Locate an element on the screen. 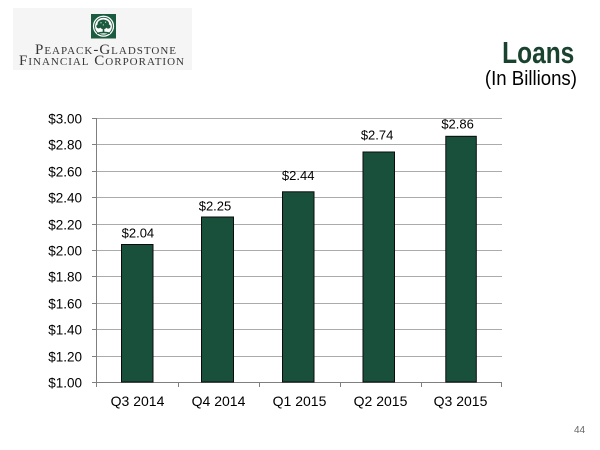  svg-text: $1.80 is located at coordinates (65, 277).